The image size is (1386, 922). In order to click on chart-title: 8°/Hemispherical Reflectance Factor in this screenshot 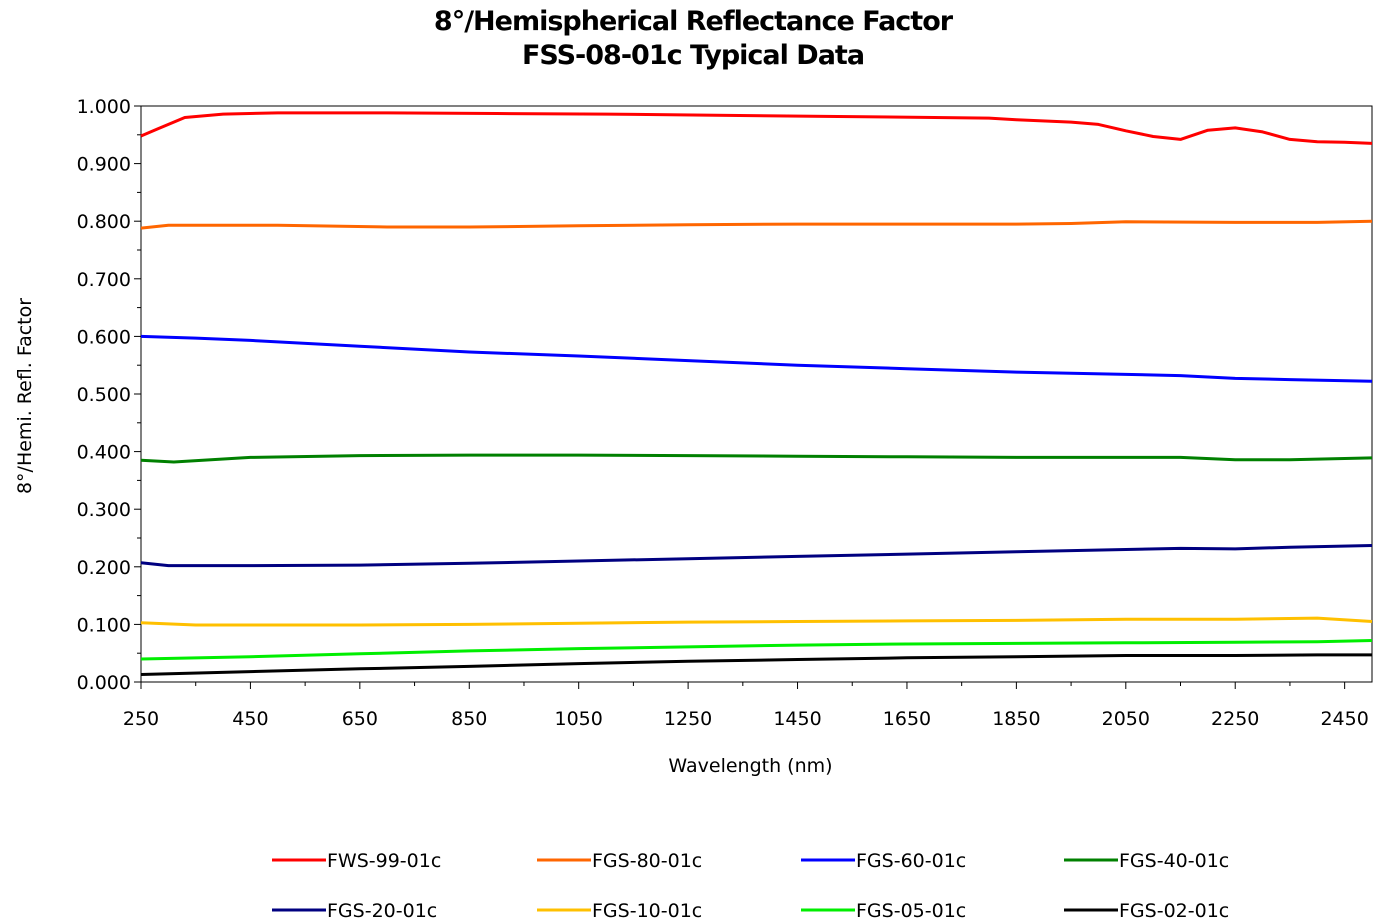, I will do `click(693, 21)`.